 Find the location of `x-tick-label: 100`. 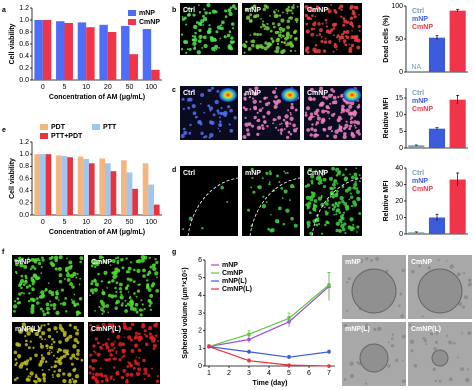

x-tick-label: 100 is located at coordinates (151, 222).